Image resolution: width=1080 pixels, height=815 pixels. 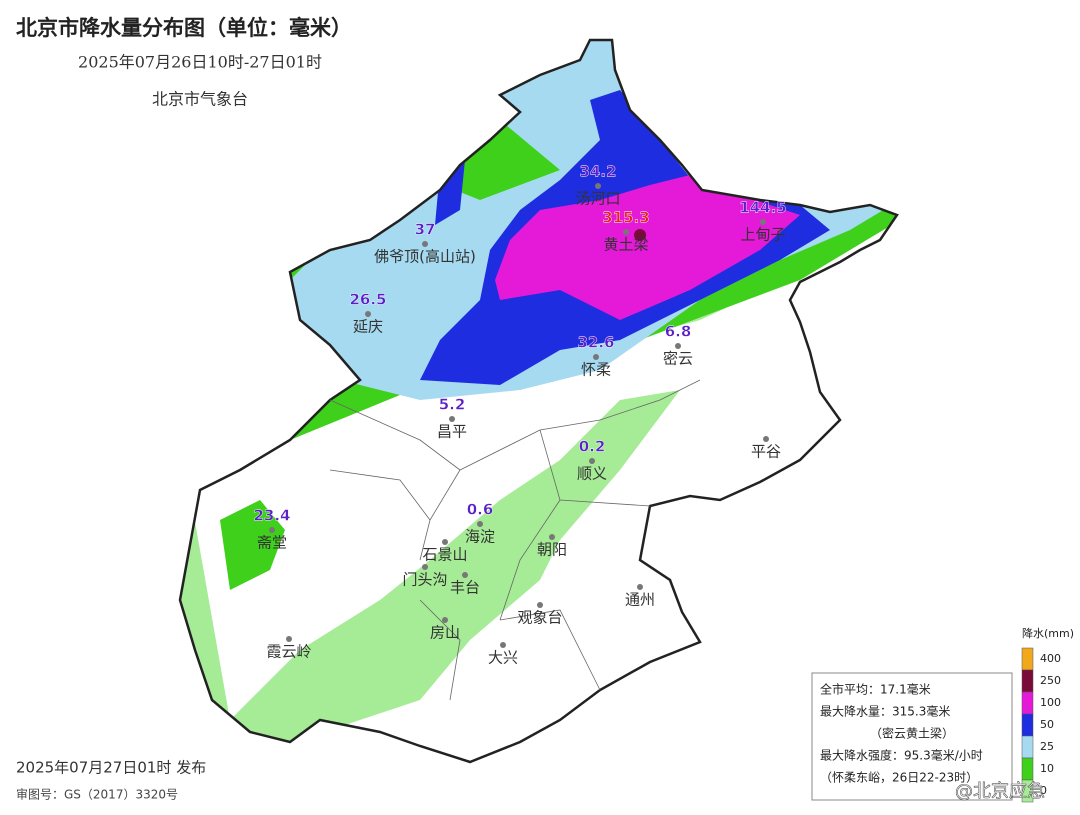 What do you see at coordinates (97, 794) in the screenshot?
I see `approval: 审图号：GS（2017）3320号` at bounding box center [97, 794].